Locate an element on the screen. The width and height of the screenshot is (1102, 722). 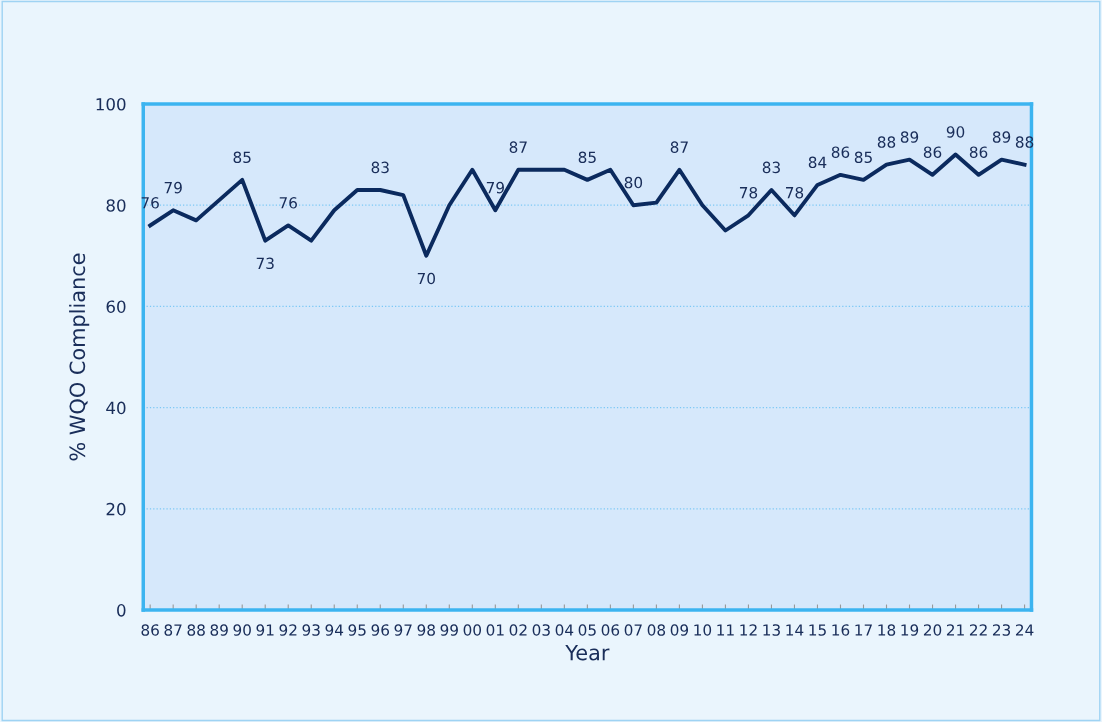
x-tick-label: 21 is located at coordinates (955, 630).